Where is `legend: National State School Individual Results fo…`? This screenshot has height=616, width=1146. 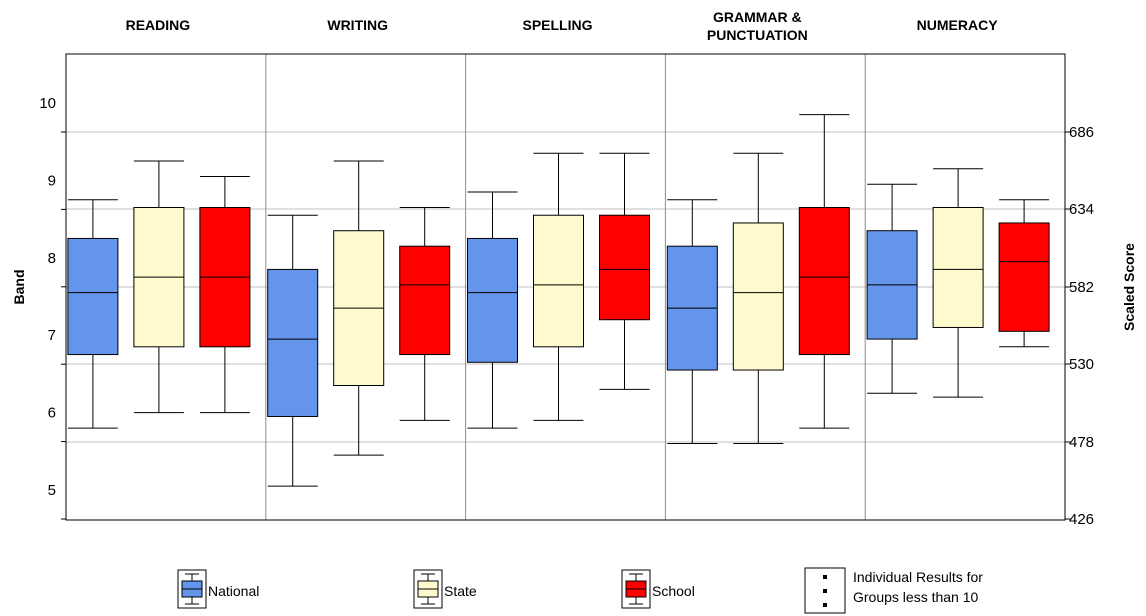
legend: National State School Individual Results fo… is located at coordinates (580, 590).